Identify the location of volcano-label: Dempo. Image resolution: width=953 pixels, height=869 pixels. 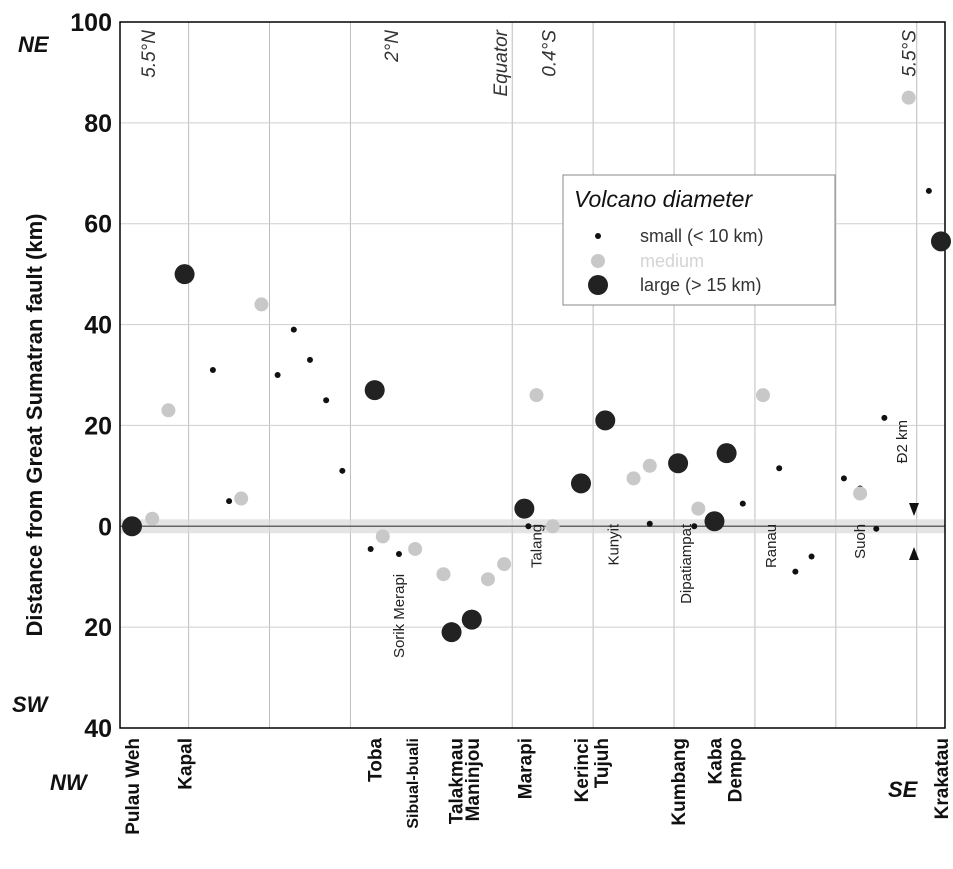
(736, 770).